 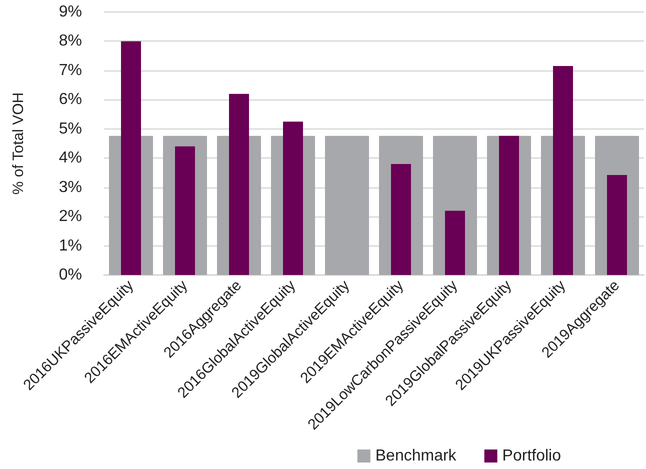 I want to click on y-axis-title: % of Total VOH, so click(x=18, y=143).